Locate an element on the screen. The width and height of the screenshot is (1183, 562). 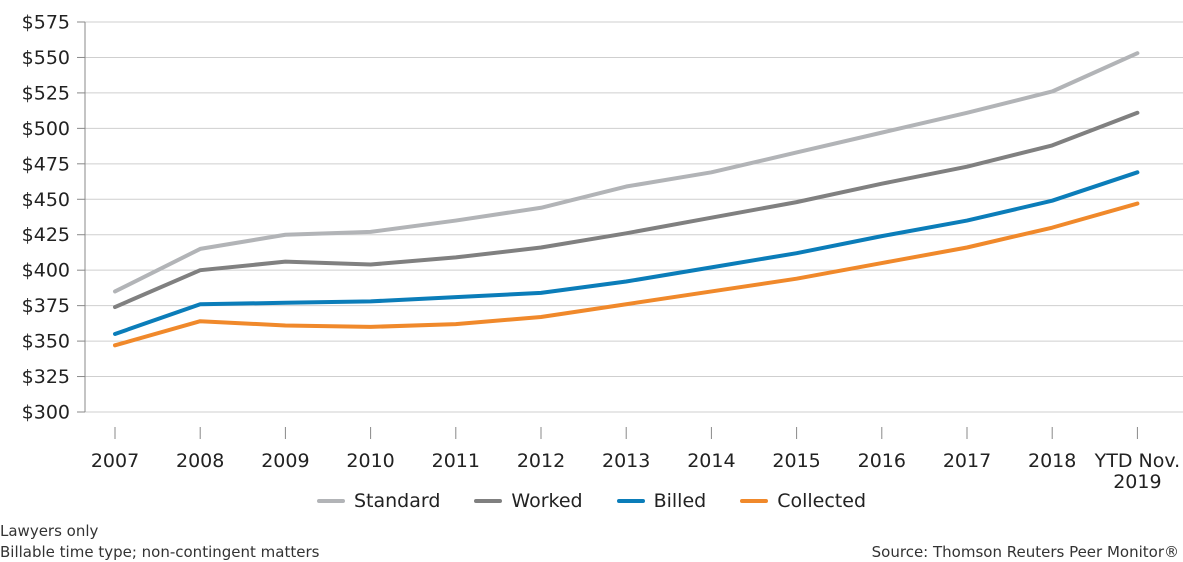
y-tick-label: $525 is located at coordinates (46, 93).